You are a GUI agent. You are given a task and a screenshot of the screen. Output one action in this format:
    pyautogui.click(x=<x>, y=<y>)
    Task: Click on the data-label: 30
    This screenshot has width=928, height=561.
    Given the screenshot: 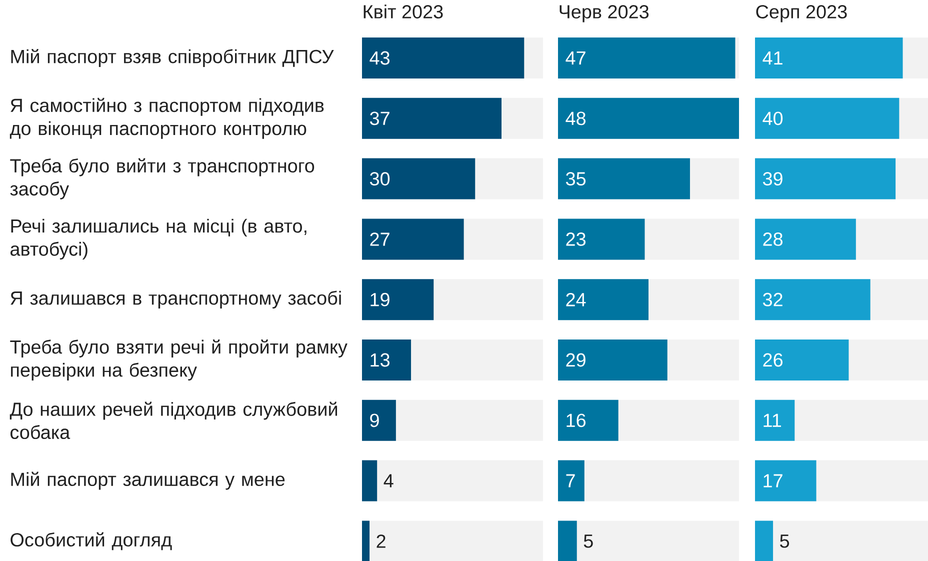 What is the action you would take?
    pyautogui.click(x=380, y=179)
    